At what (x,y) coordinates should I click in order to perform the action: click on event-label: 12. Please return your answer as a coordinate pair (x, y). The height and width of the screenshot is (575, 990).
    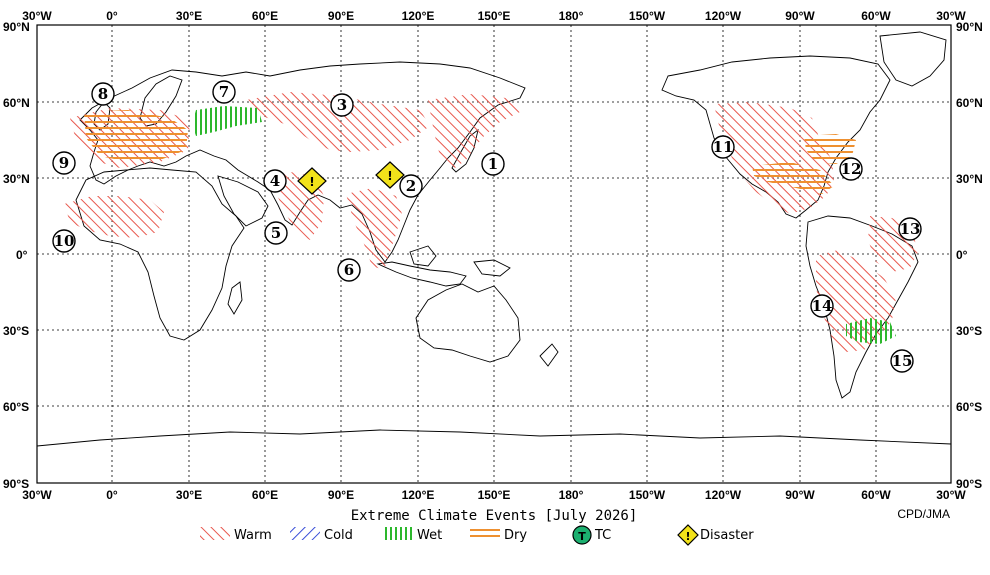
    Looking at the image, I should click on (851, 169).